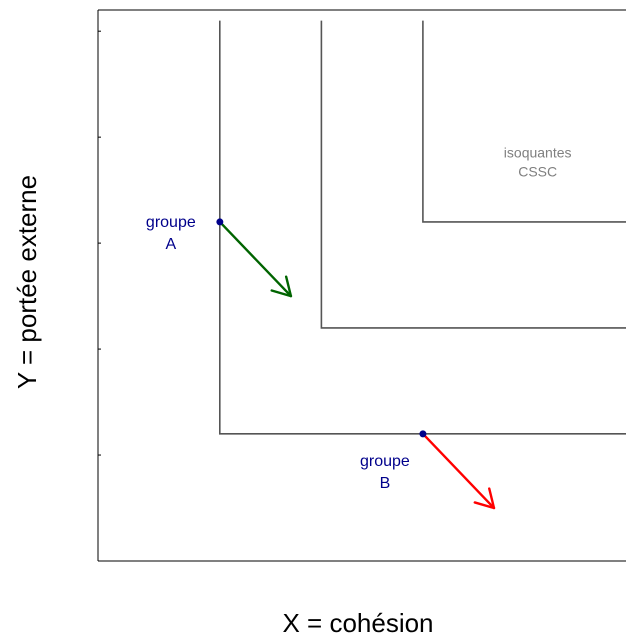  I want to click on group-a-label: groupe A, so click(171, 233).